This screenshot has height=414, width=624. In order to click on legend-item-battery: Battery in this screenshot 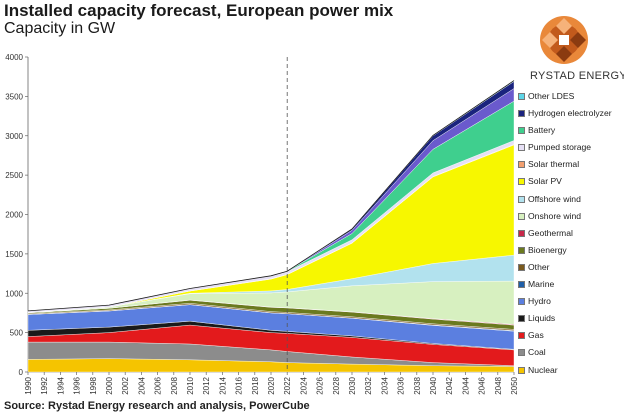, I will do `click(570, 130)`.